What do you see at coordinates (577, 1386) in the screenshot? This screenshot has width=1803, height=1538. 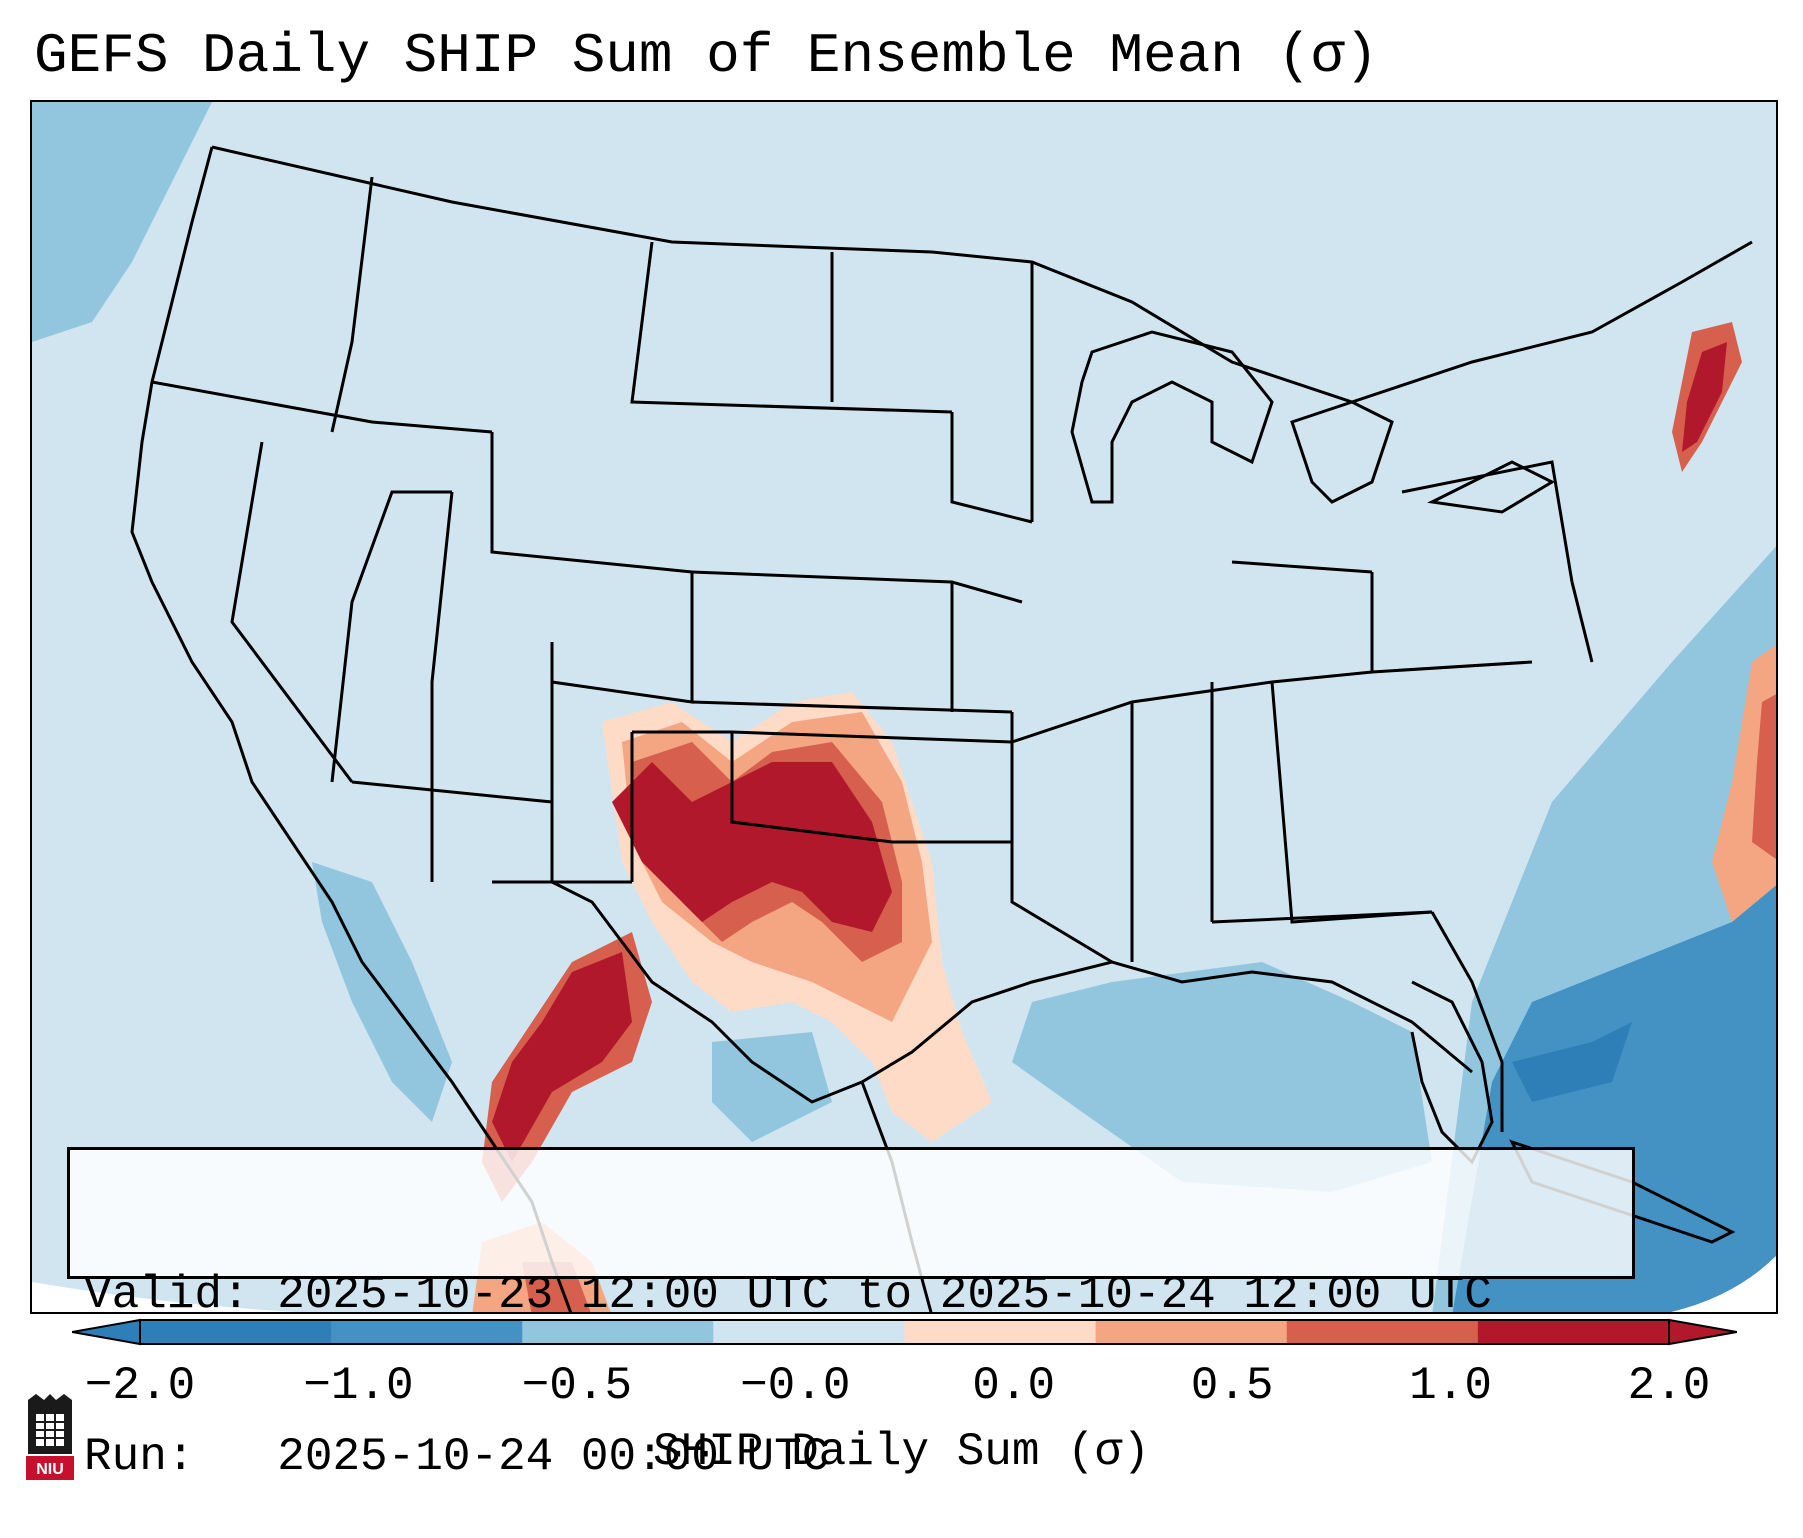 I see `colorbar-tick-label: −0.5` at bounding box center [577, 1386].